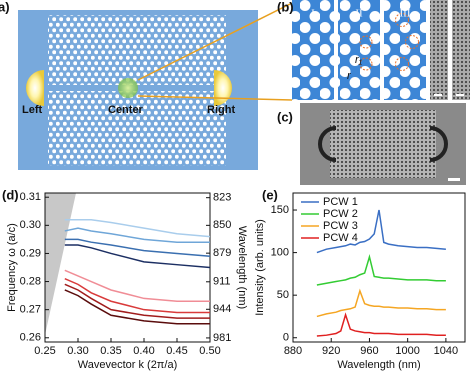  What do you see at coordinates (35, 88) in the screenshot?
I see `glow-left` at bounding box center [35, 88].